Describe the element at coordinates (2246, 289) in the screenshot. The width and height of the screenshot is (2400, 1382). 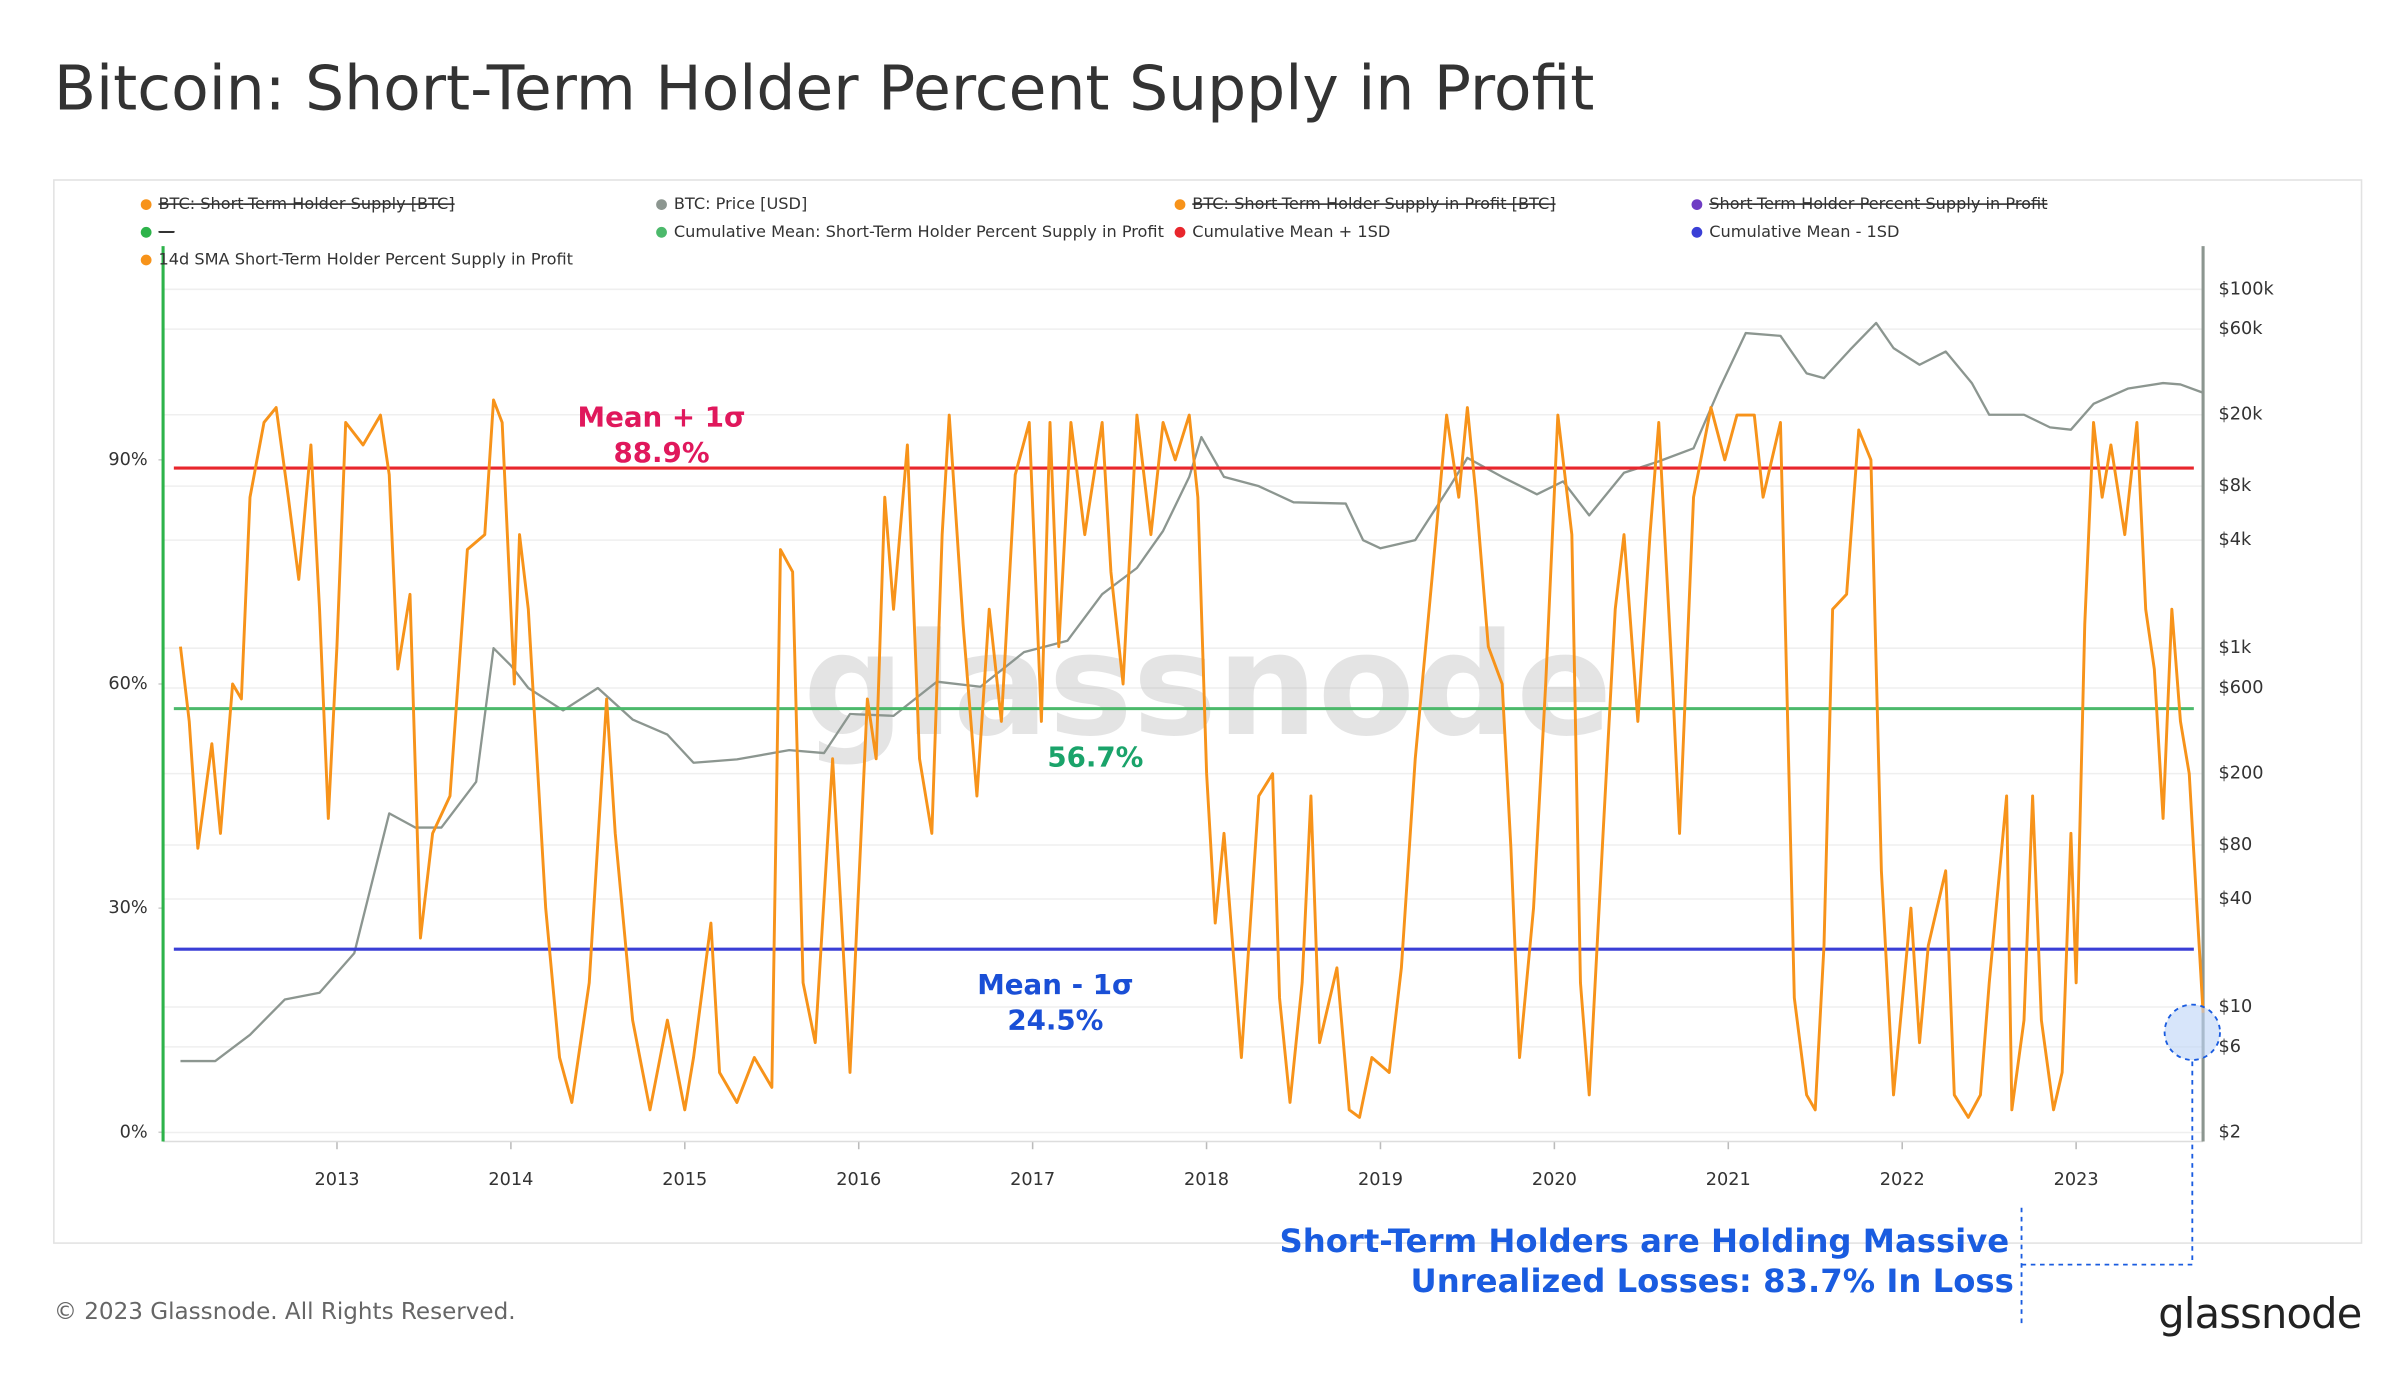
I see `y2-tick-label: $100k` at that location.